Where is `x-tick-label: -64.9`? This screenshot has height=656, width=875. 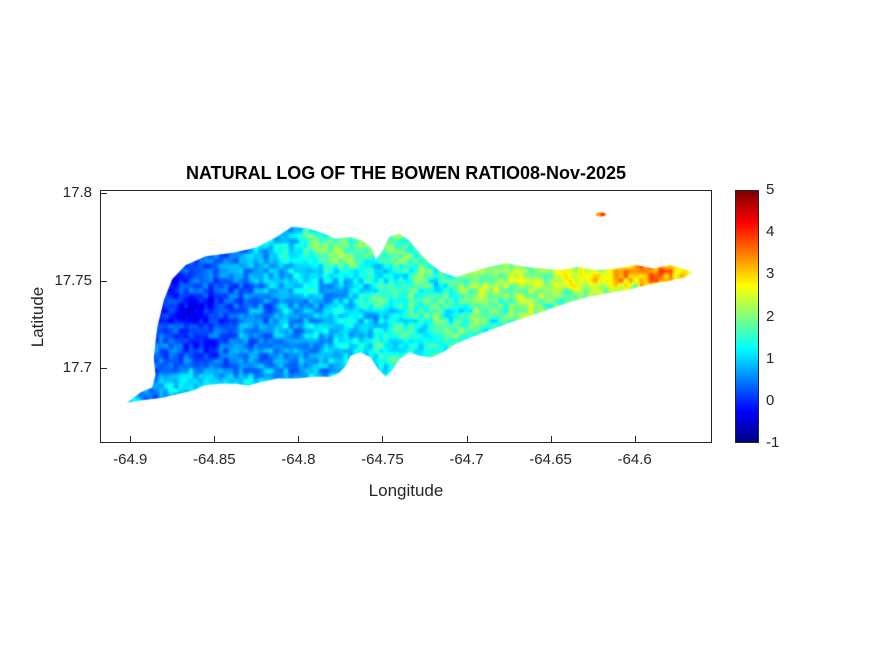
x-tick-label: -64.9 is located at coordinates (130, 459).